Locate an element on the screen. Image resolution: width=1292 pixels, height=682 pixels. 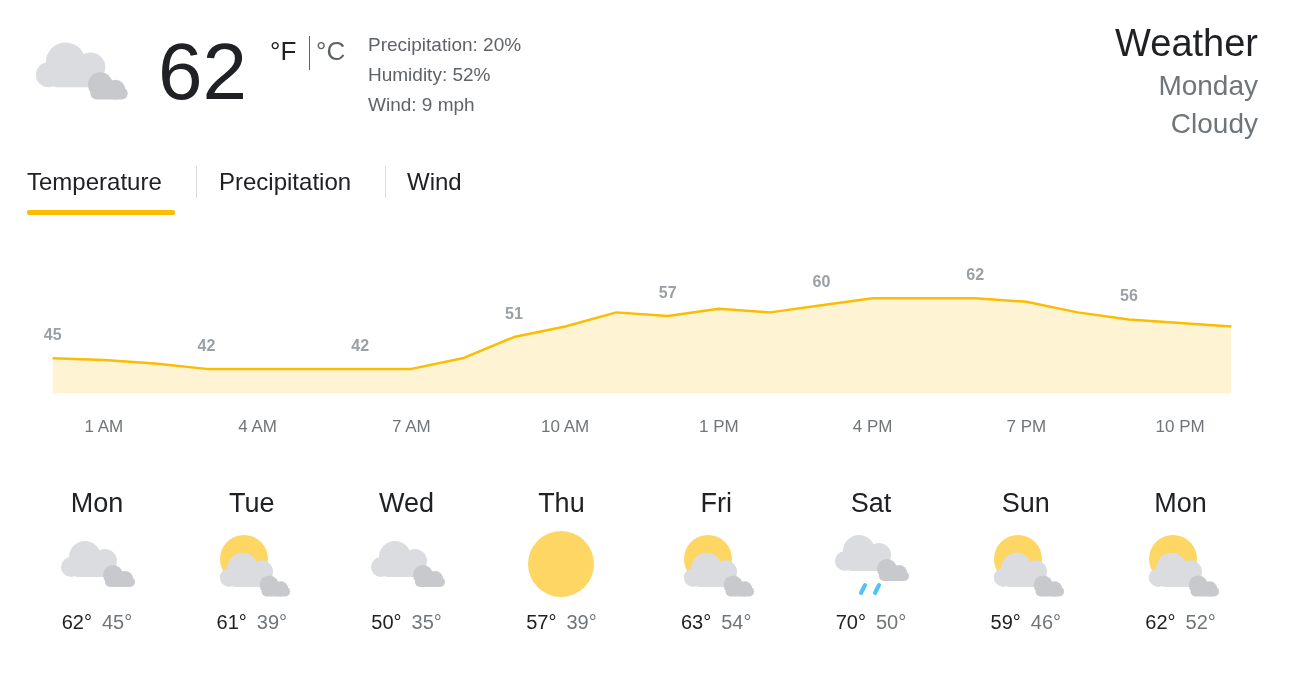
text: 54° is located at coordinates (736, 622).